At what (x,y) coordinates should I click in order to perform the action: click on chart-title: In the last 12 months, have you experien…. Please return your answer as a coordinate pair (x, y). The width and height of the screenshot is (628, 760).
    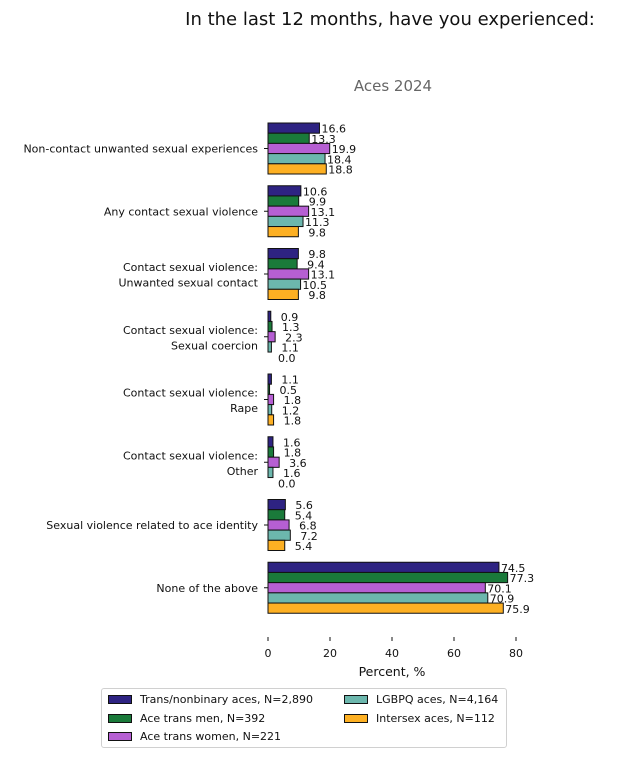
    Looking at the image, I should click on (390, 19).